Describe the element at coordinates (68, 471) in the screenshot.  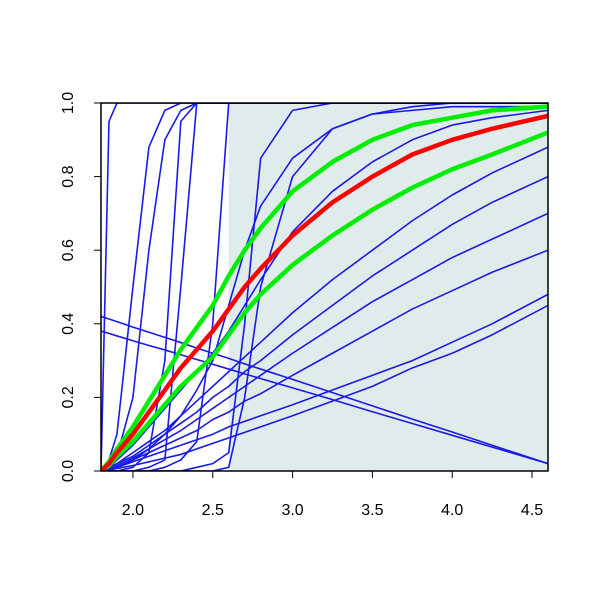
I see `y-tick-label: 0.0` at that location.